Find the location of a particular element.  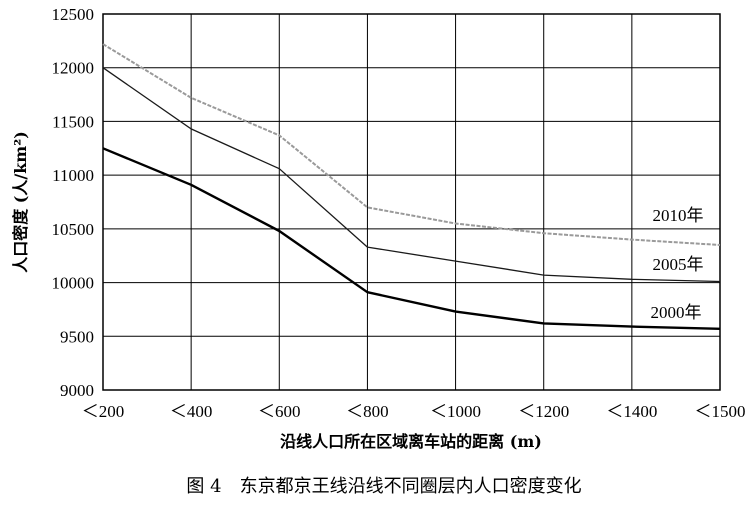

x-tick-label: ＜1200 is located at coordinates (543, 411).